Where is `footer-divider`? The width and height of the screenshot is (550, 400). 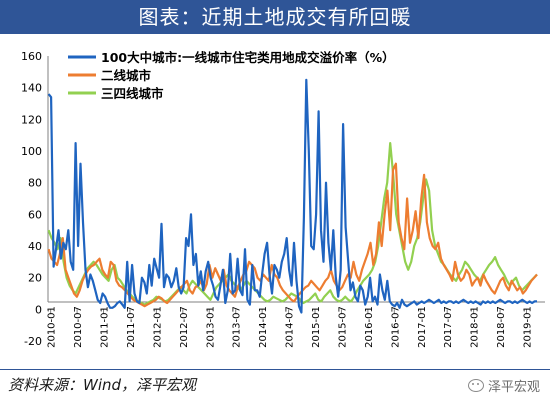
footer-divider is located at coordinates (275, 369).